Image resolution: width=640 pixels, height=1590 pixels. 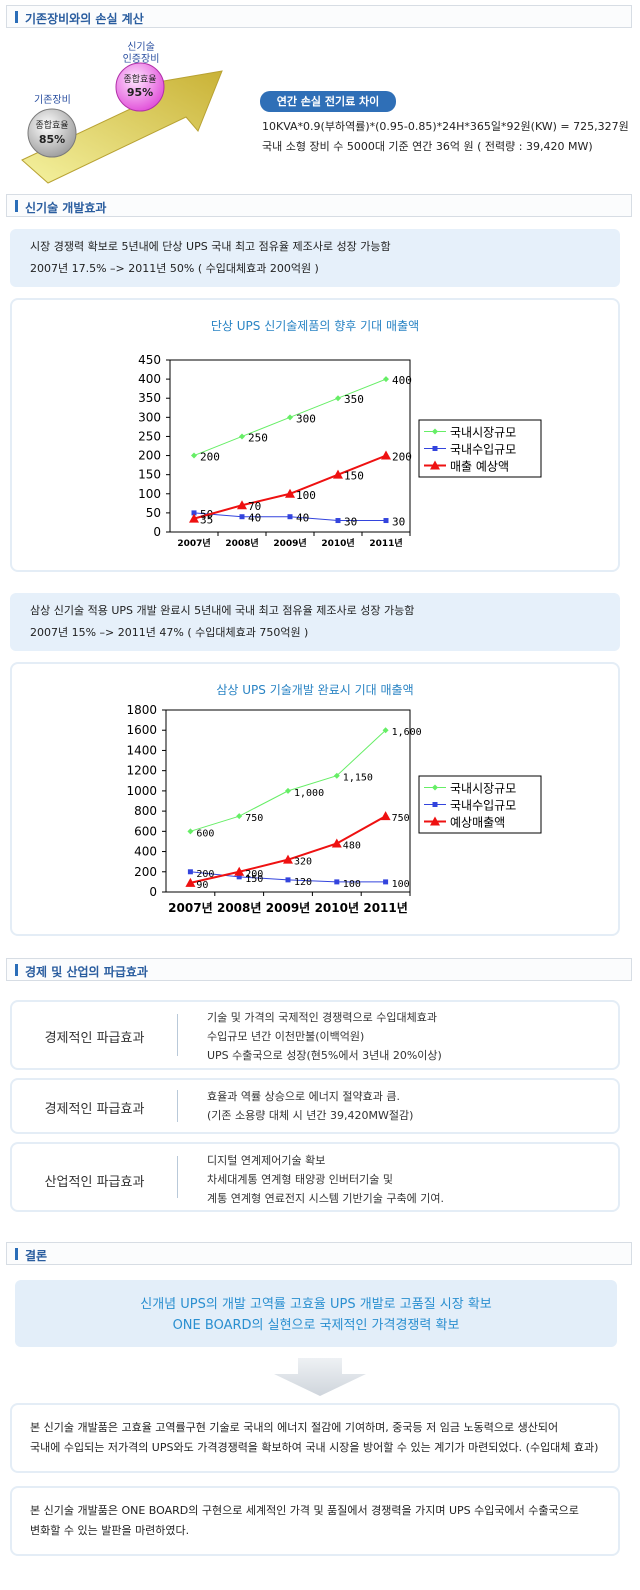 What do you see at coordinates (304, 1096) in the screenshot?
I see `effect-line: 효율과 역률 상승으로 에너지 절약효과 큼.` at bounding box center [304, 1096].